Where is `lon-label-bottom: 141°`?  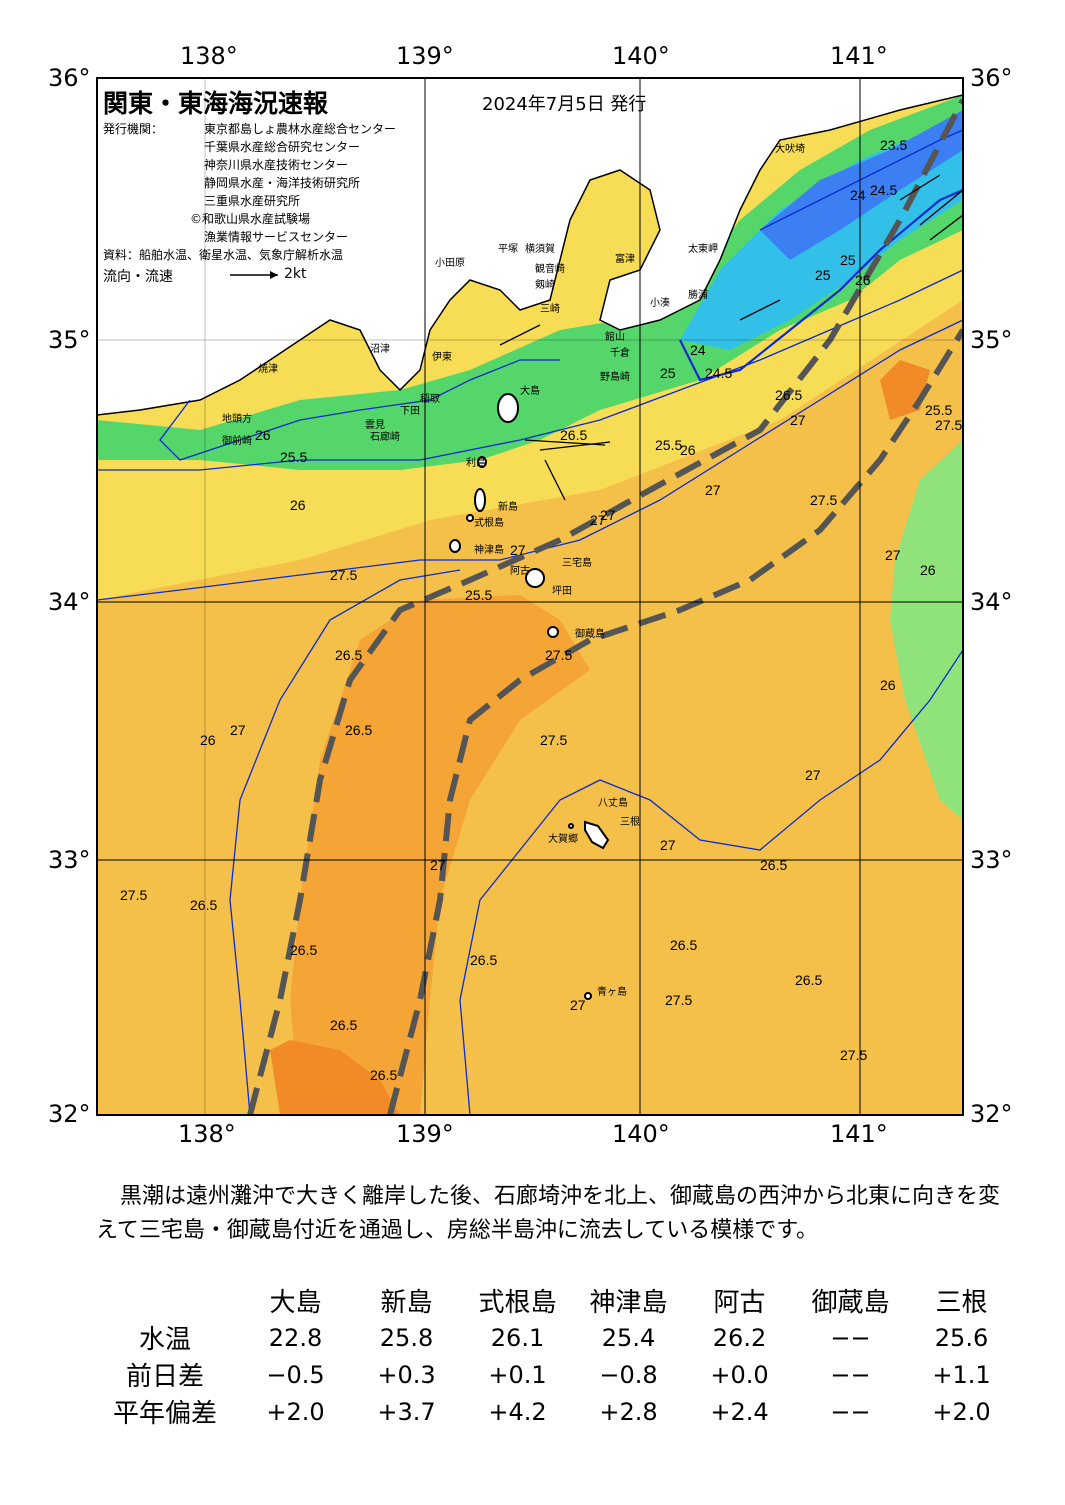
lon-label-bottom: 141° is located at coordinates (859, 1134).